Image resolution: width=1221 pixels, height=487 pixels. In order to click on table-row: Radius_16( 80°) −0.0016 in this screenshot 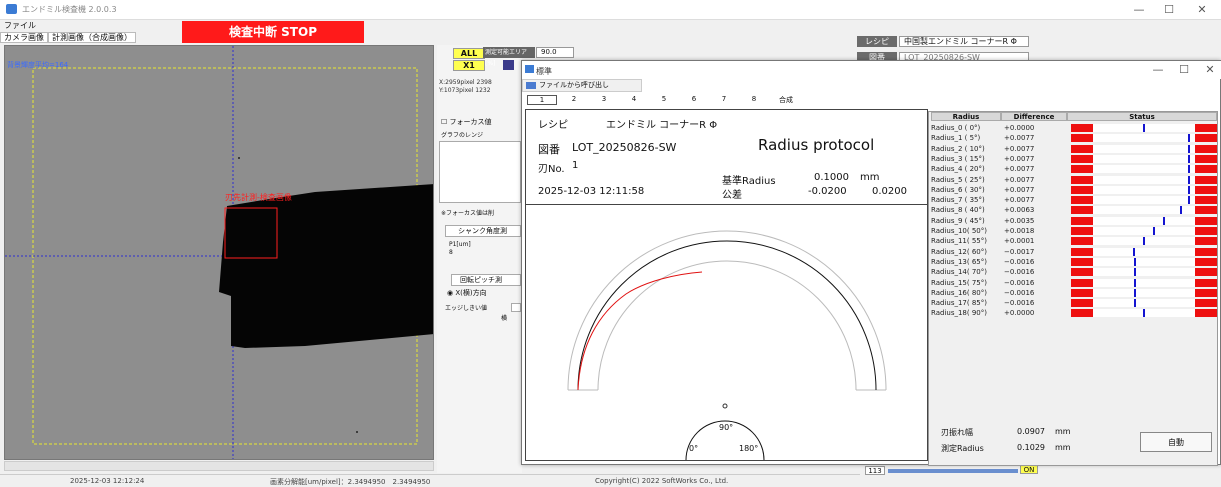, I will do `click(1074, 293)`.